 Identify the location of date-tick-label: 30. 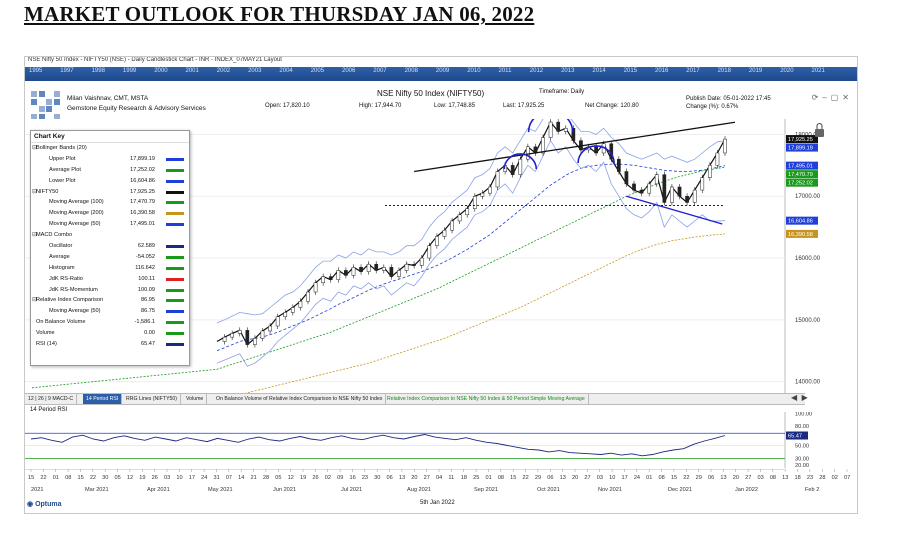
(105, 478).